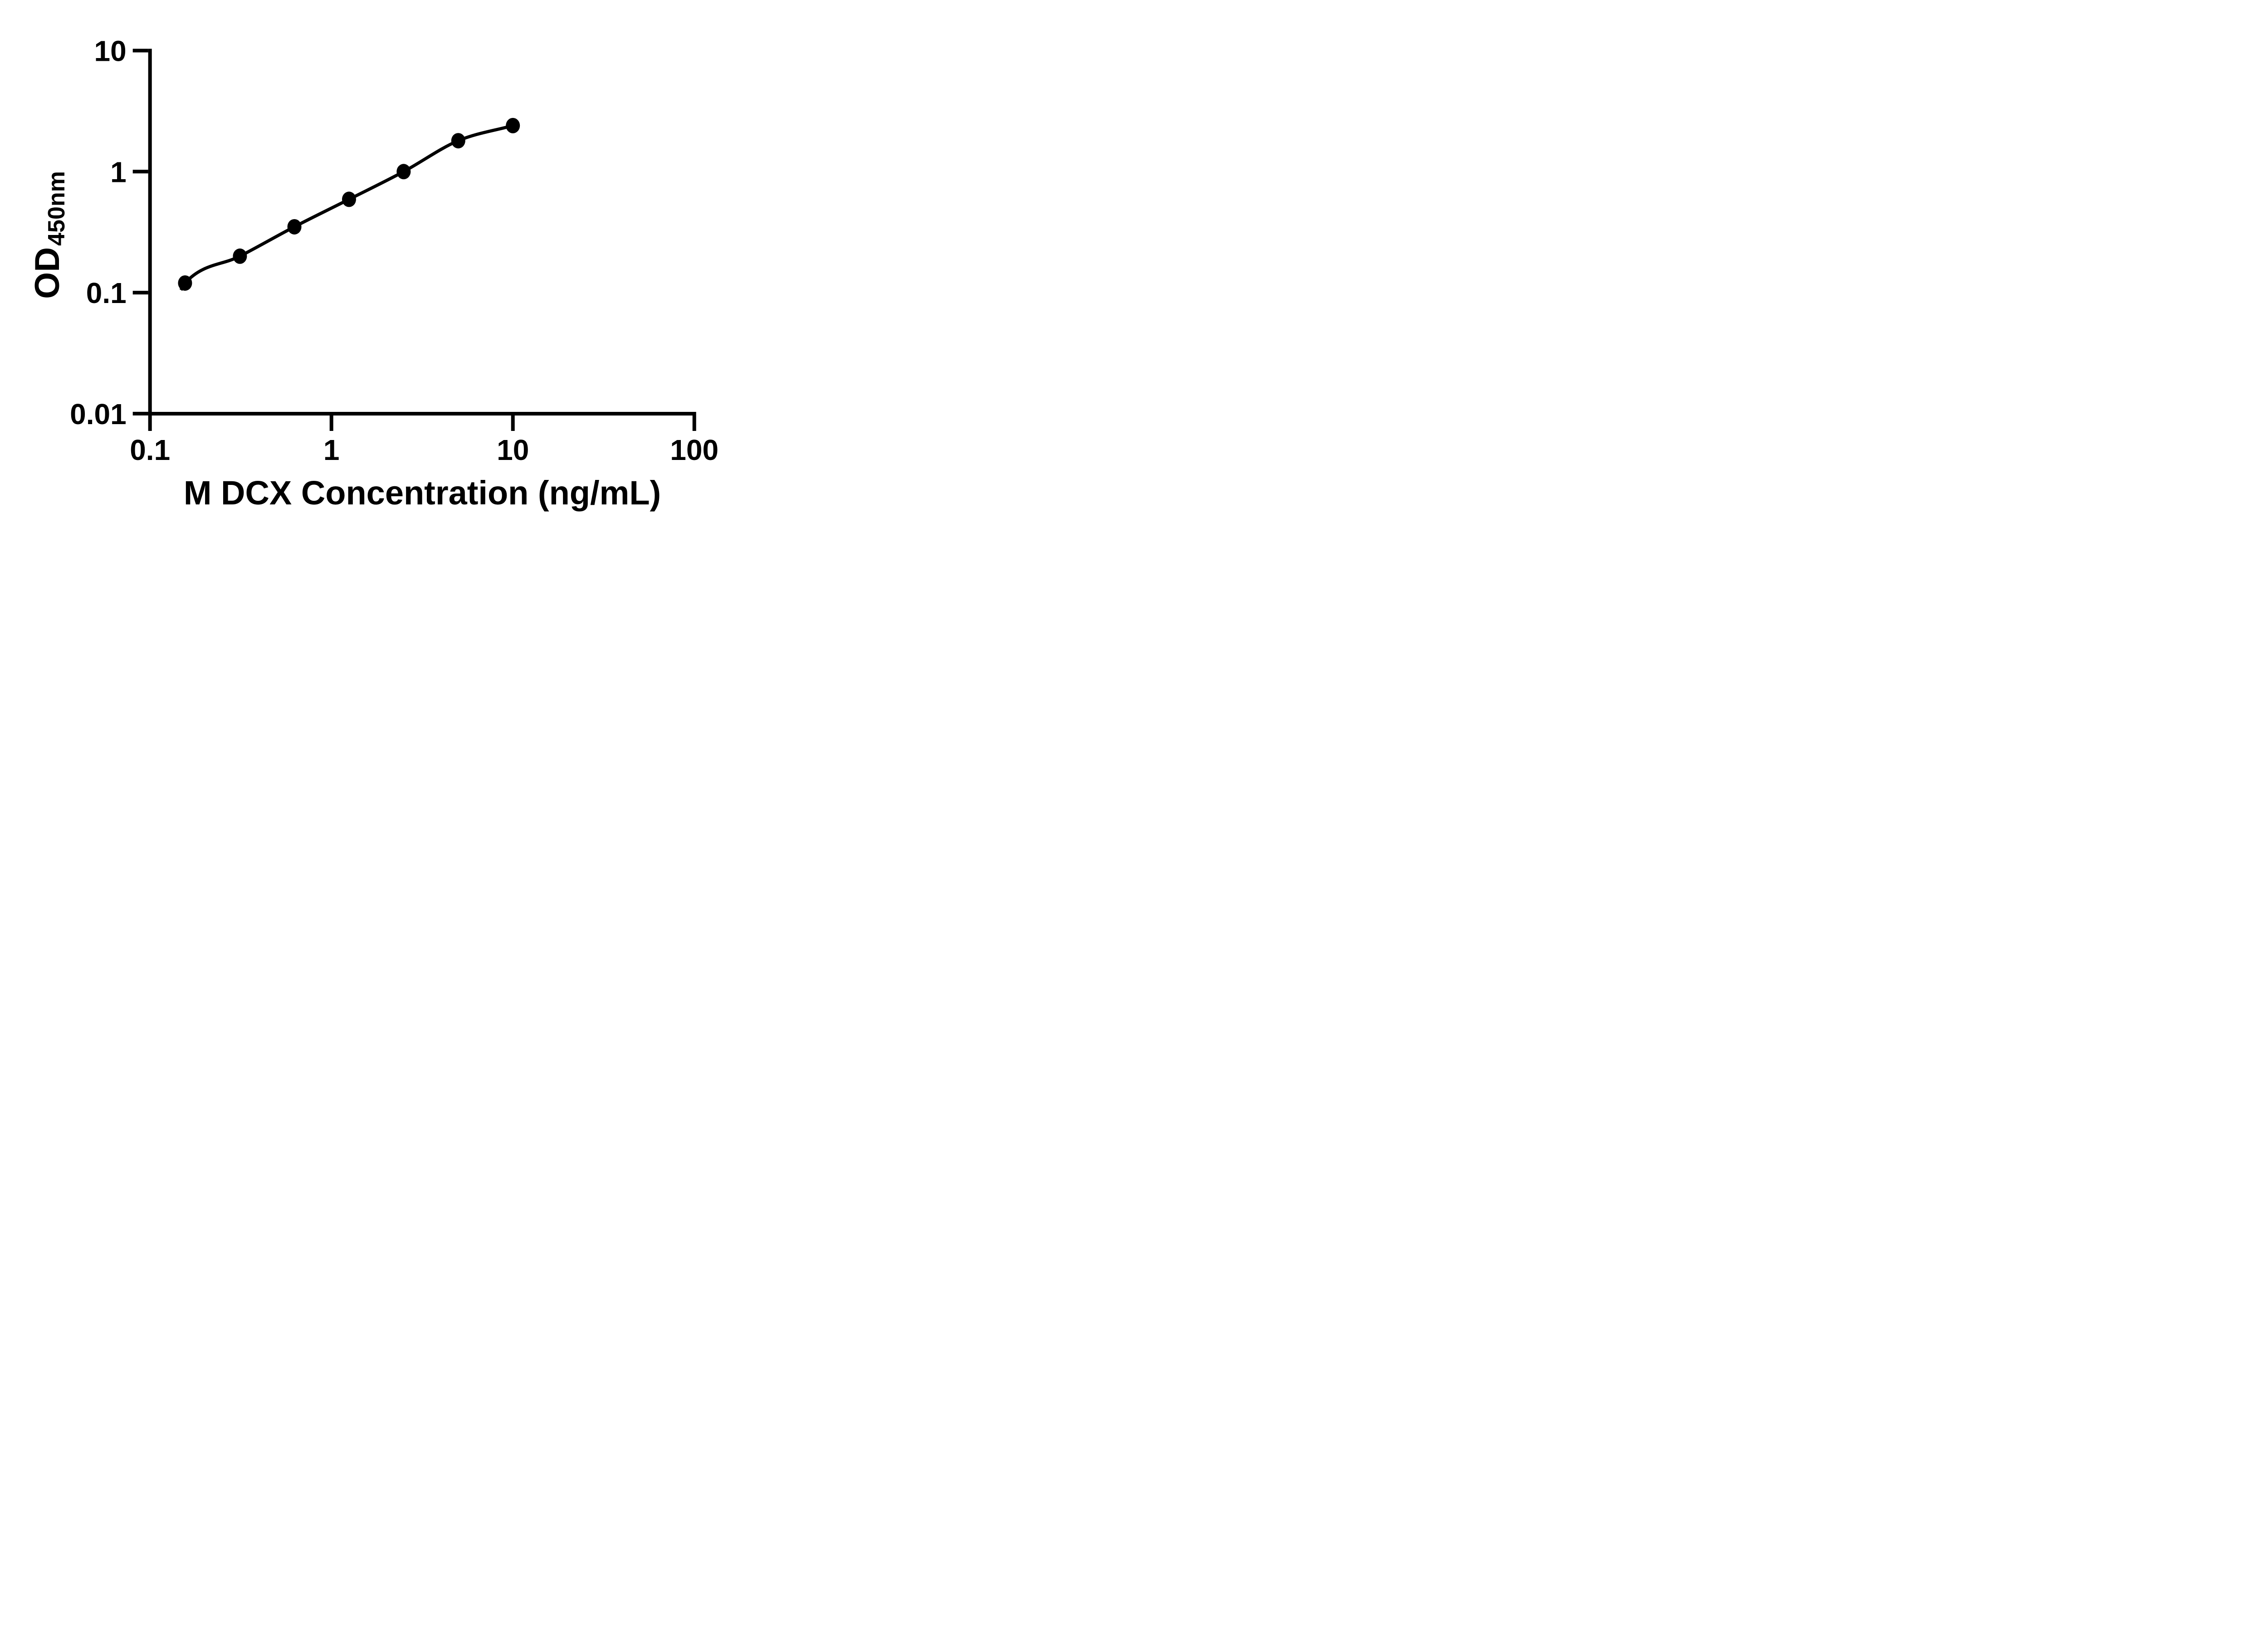 The width and height of the screenshot is (2268, 1633). I want to click on y-axis-title: OD450nm, so click(48, 235).